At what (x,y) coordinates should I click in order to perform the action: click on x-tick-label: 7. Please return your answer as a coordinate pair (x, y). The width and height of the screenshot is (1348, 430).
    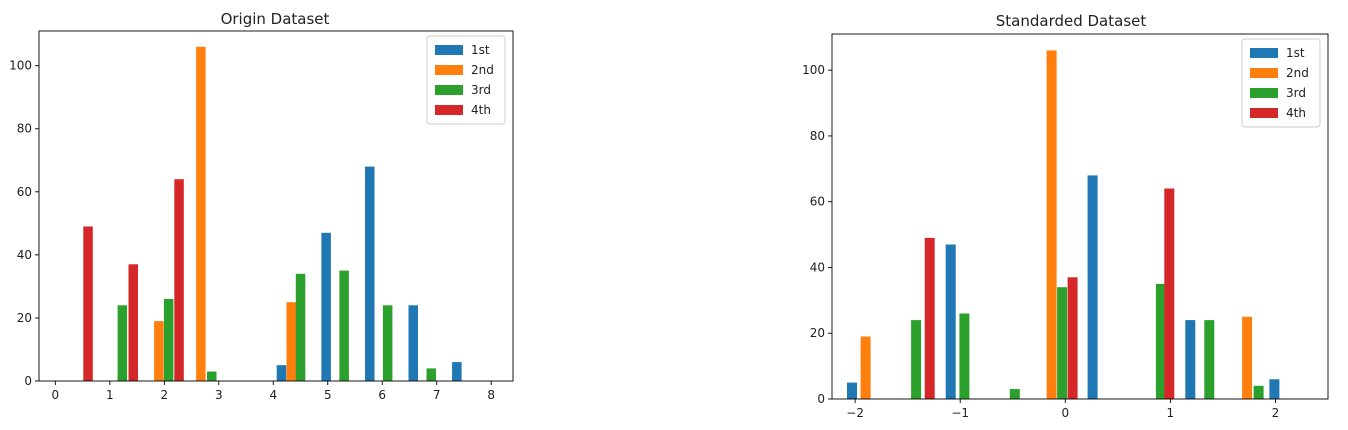
    Looking at the image, I should click on (437, 395).